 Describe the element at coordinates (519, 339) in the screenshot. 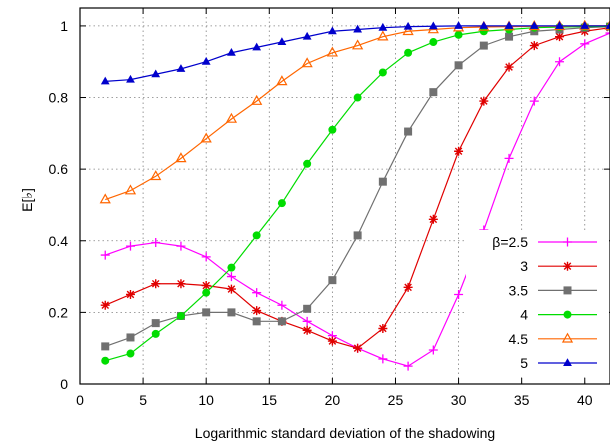

I see `legend-label: 4.5` at that location.